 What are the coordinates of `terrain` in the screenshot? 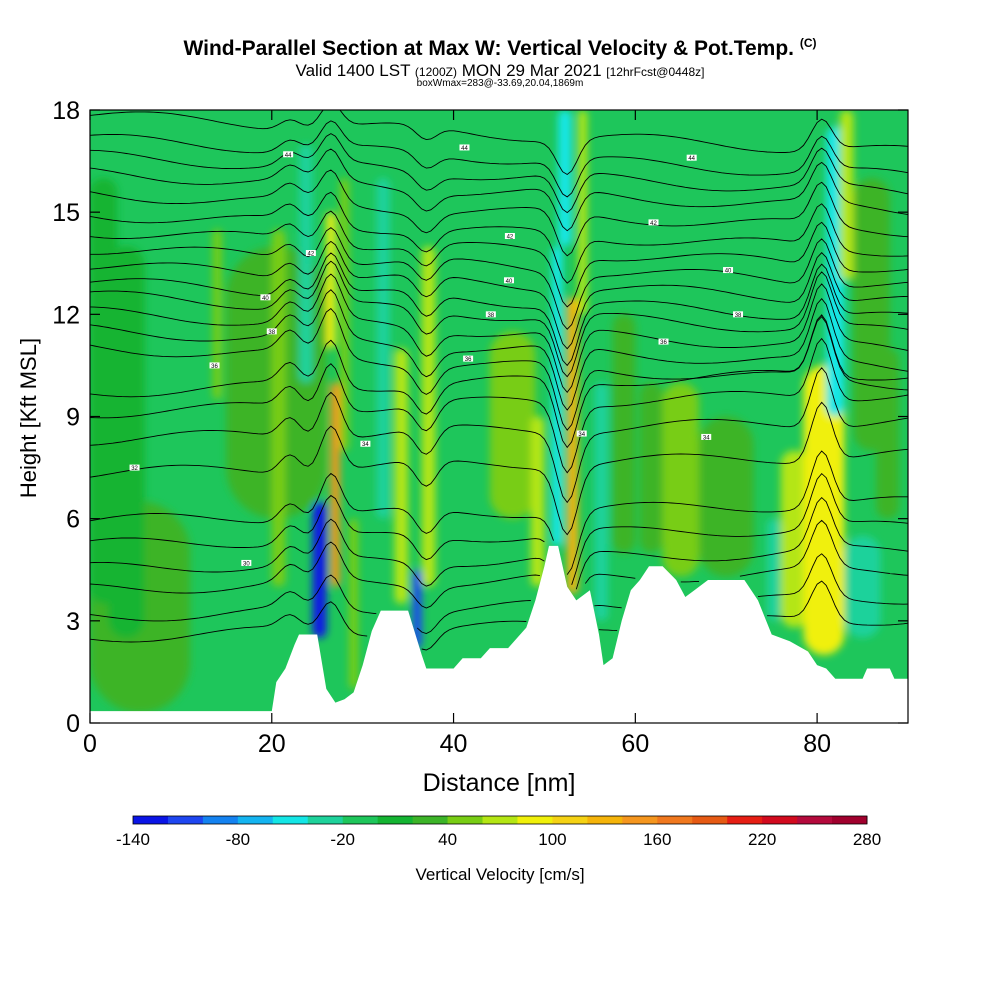 It's located at (499, 634).